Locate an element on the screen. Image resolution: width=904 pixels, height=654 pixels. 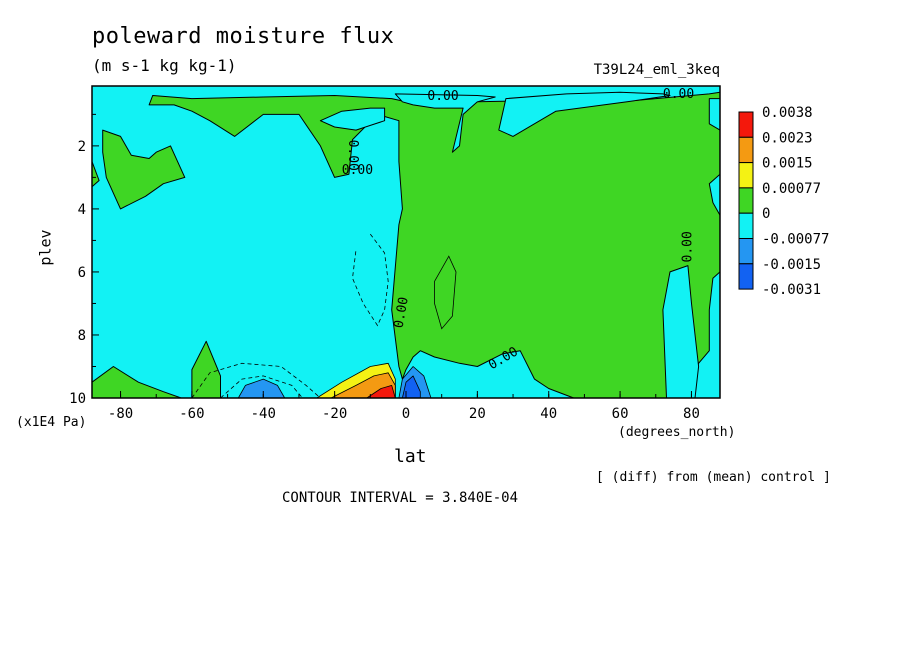
colorbar-label-6: -0.0015 is located at coordinates (791, 265).